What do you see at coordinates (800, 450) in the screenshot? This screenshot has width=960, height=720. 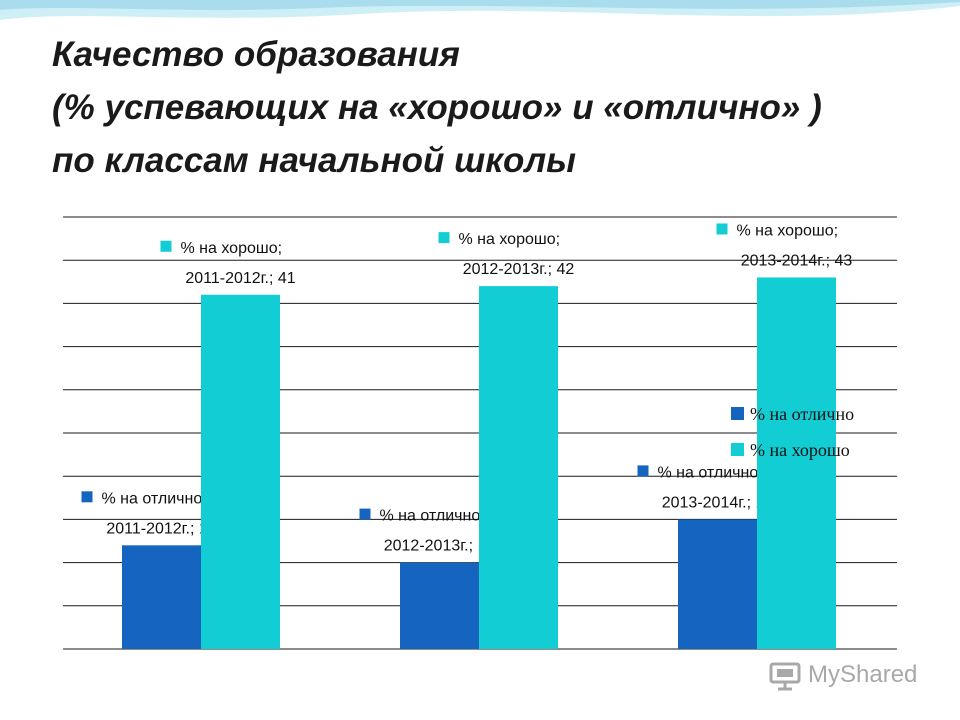 I see `legend-label: % на хорошо` at bounding box center [800, 450].